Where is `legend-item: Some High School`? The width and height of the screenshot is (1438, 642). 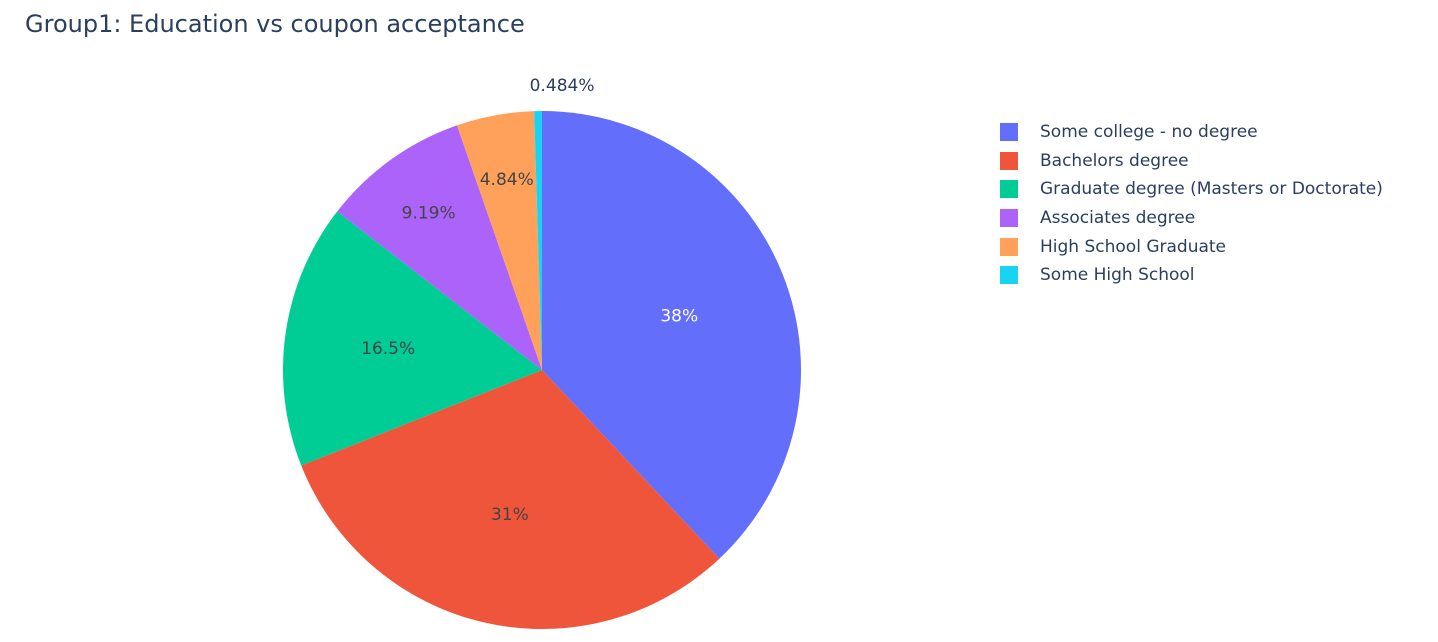
legend-item: Some High School is located at coordinates (1215, 275).